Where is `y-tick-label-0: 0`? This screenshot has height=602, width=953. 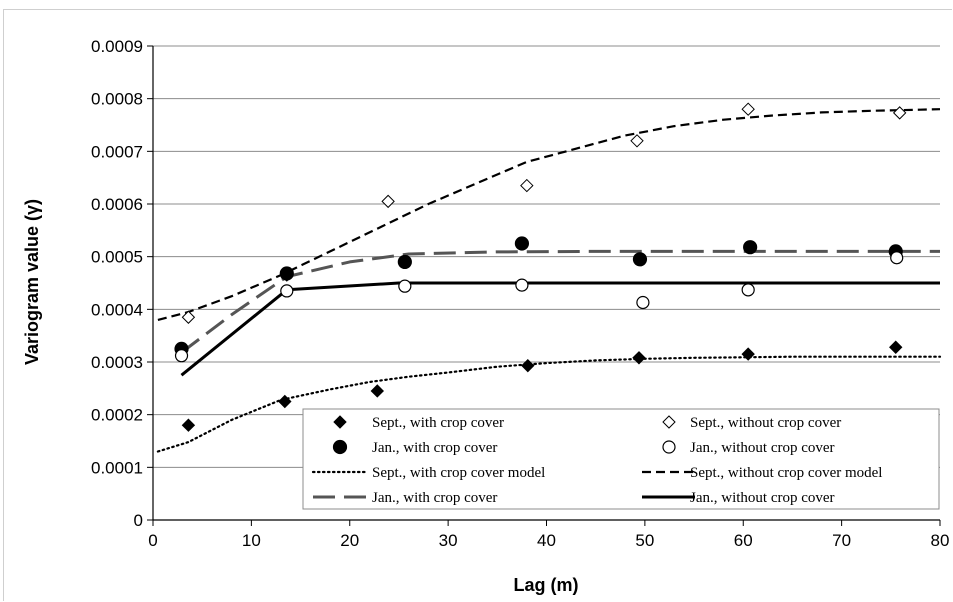
y-tick-label-0: 0 is located at coordinates (138, 520).